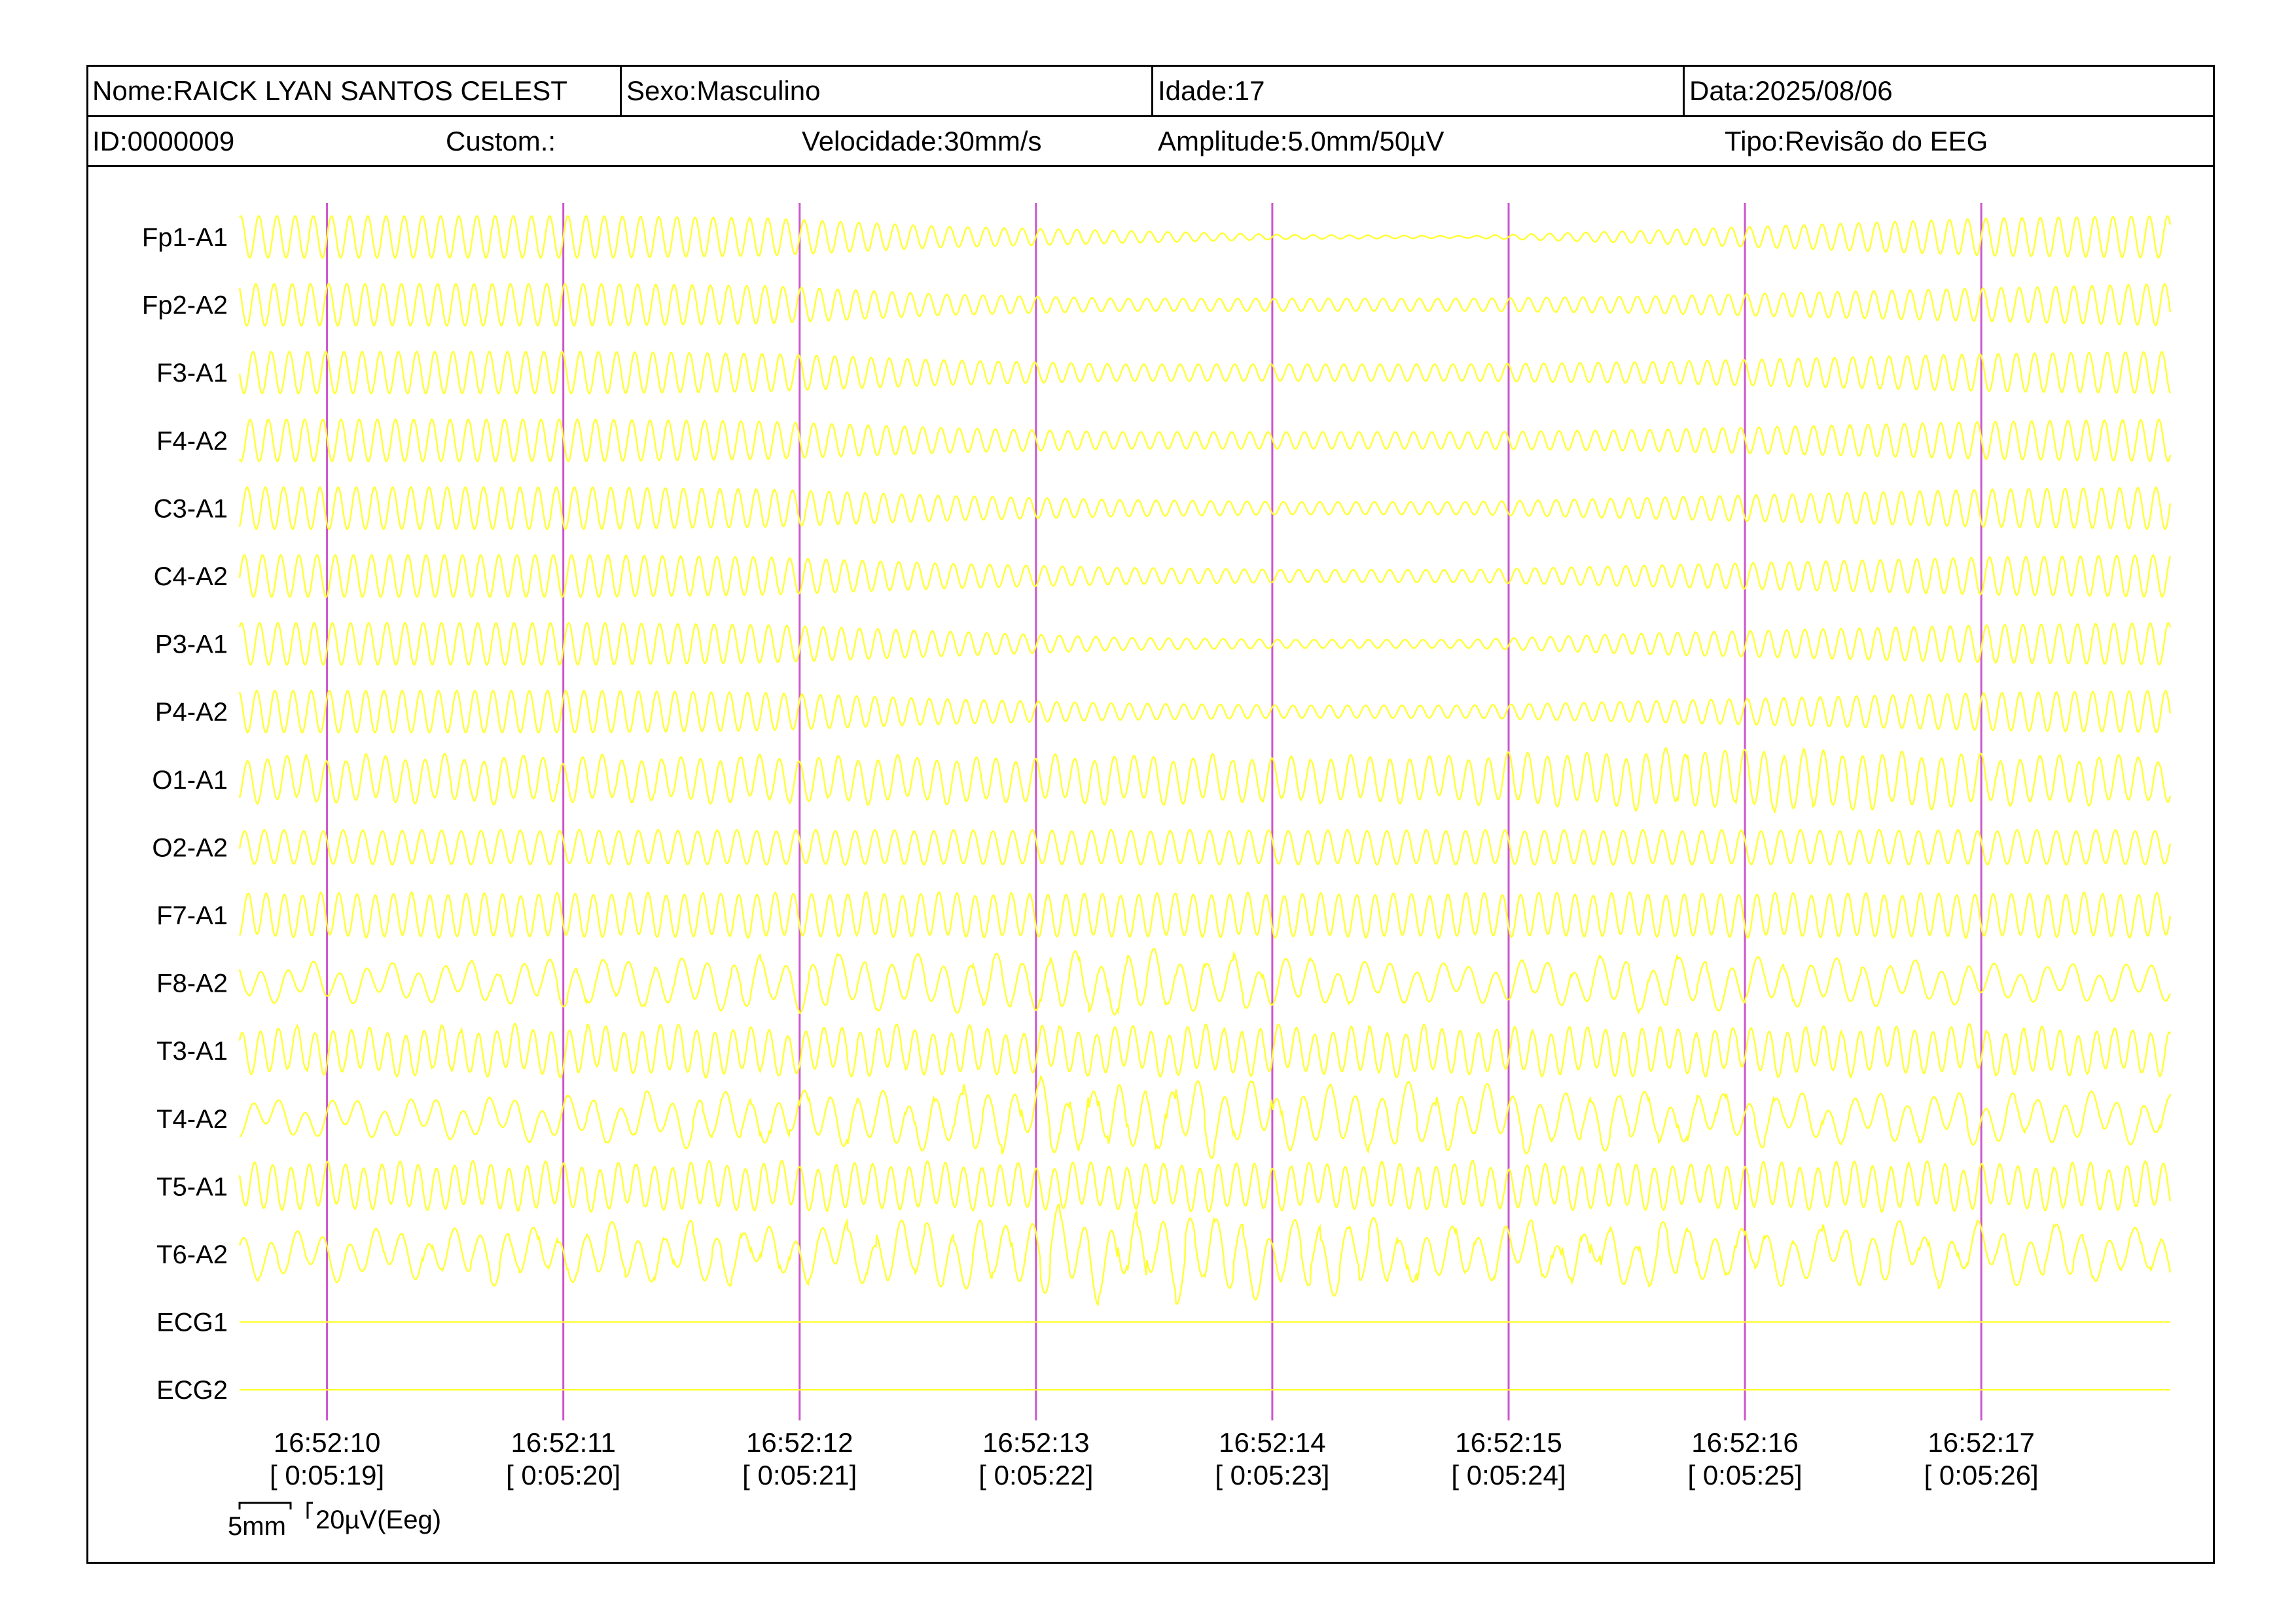 This screenshot has height=1624, width=2296. Describe the element at coordinates (327, 1475) in the screenshot. I see `tick-label-elapsed: [ 0:05:19]` at that location.